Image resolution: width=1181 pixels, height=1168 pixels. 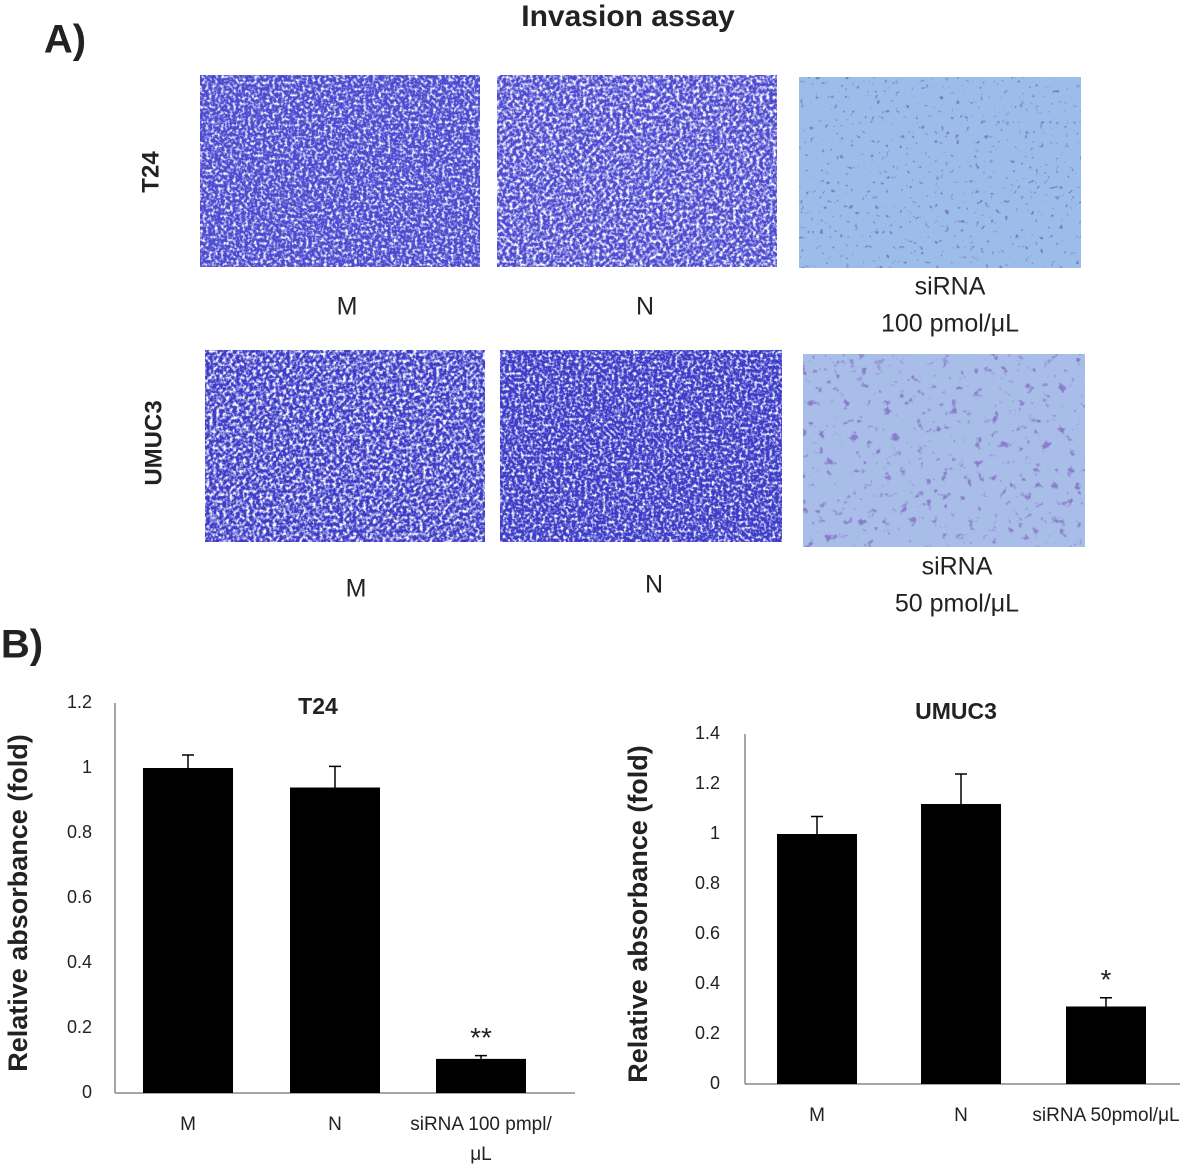 I want to click on significance-label: *, so click(x=1106, y=979).